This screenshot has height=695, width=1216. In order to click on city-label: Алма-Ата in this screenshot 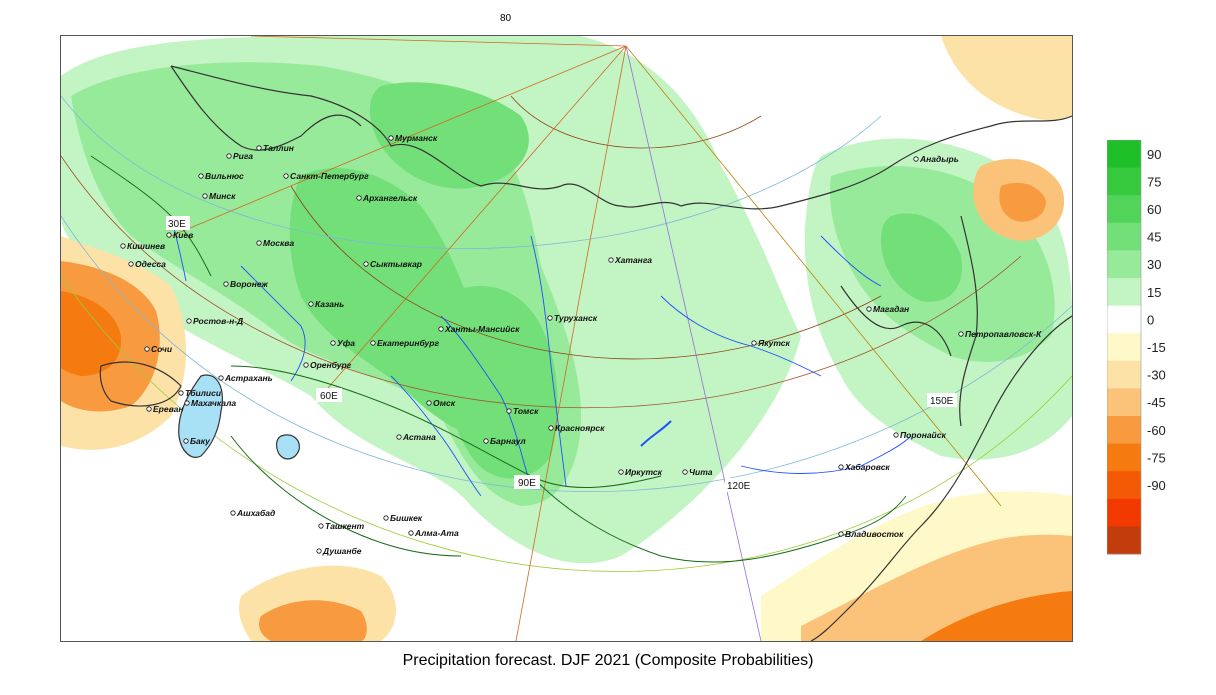, I will do `click(436, 533)`.